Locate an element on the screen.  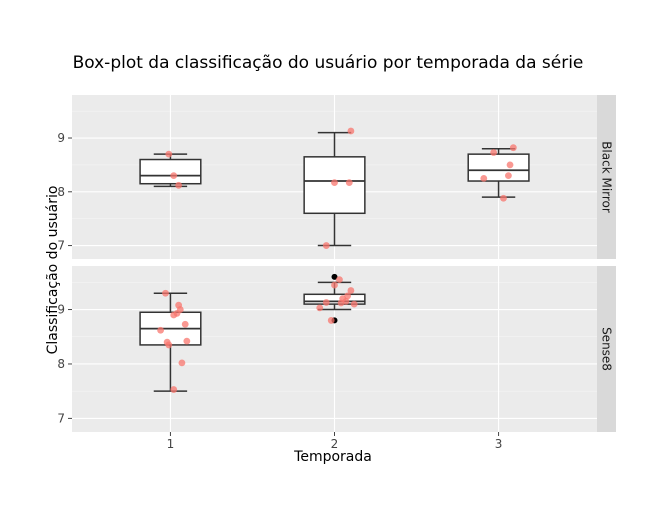
x-tick-label: 1 is located at coordinates (171, 444).